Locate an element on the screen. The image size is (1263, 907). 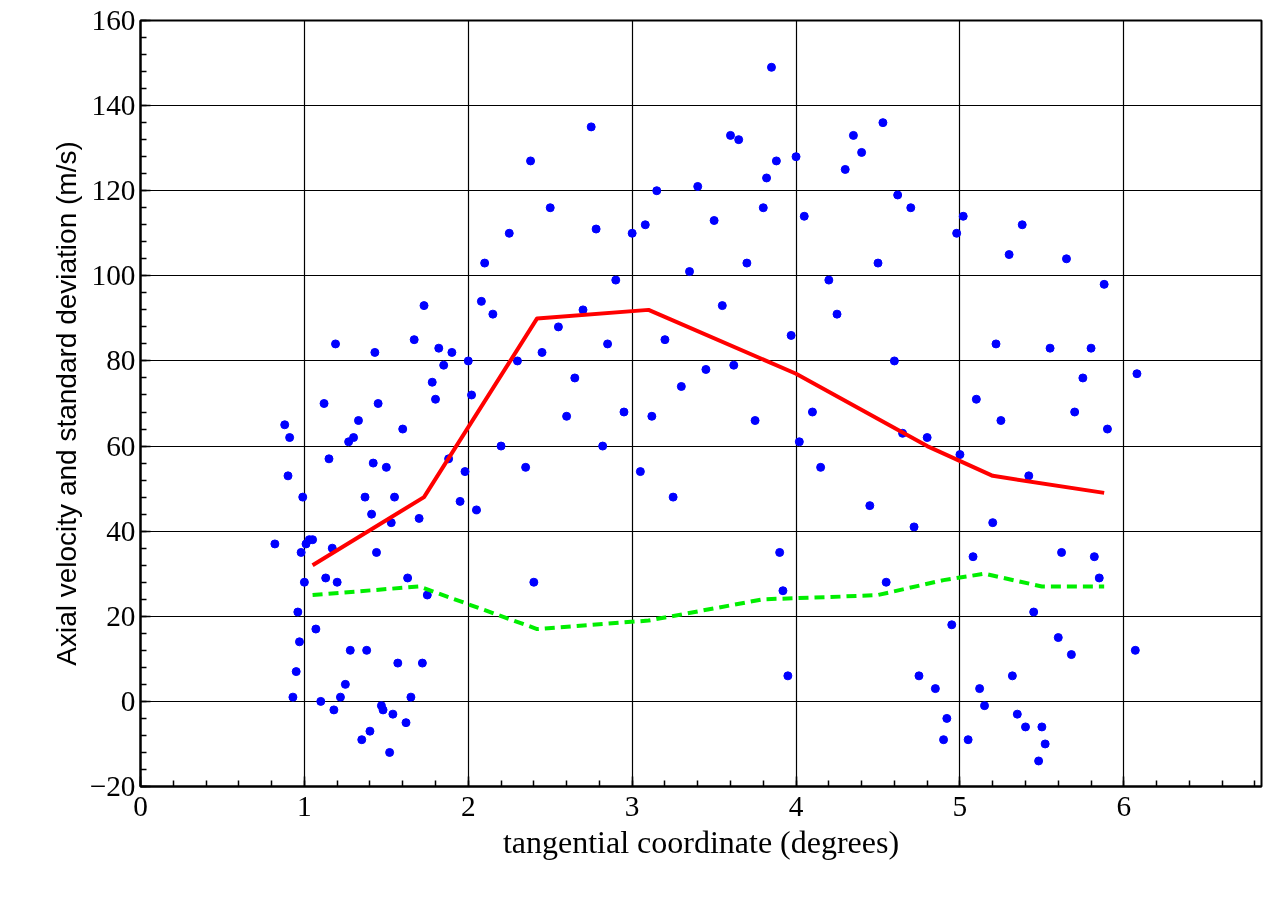
y-tick-label: 60 is located at coordinates (121, 445).